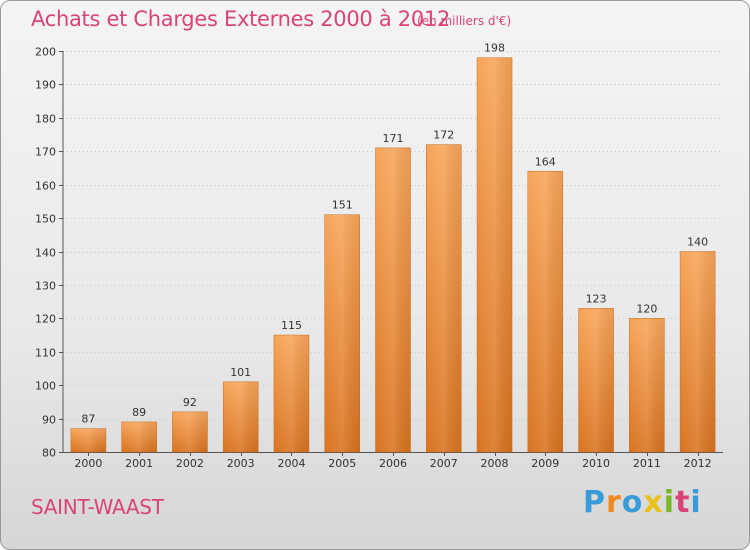 The width and height of the screenshot is (750, 550). I want to click on y-tick-label-80: 80, so click(49, 453).